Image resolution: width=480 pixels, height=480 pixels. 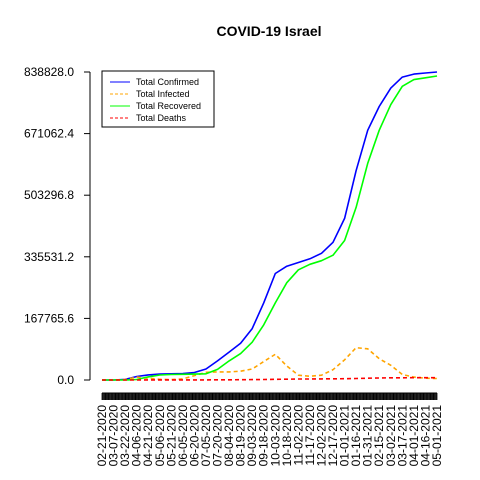 I want to click on x-tick-label: 03-17-2021, so click(x=402, y=436).